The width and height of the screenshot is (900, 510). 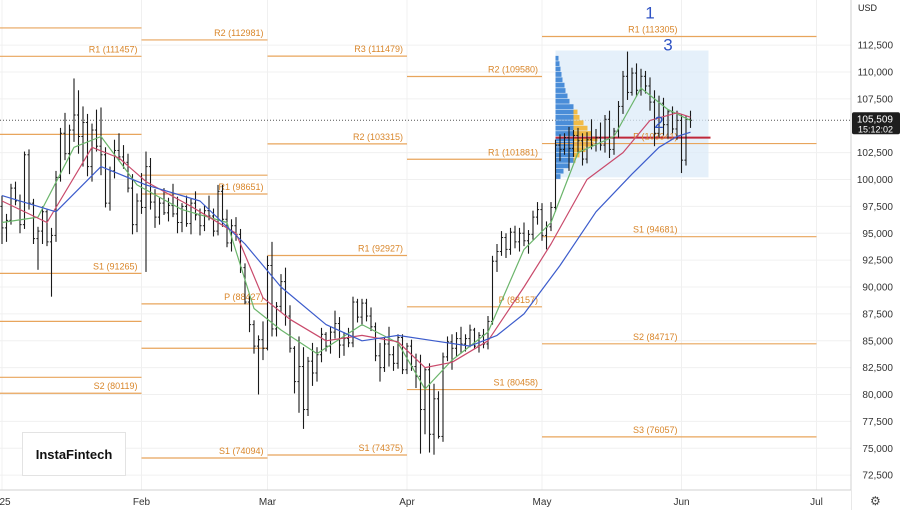 I want to click on brand-watermark: InstaFintech, so click(x=74, y=454).